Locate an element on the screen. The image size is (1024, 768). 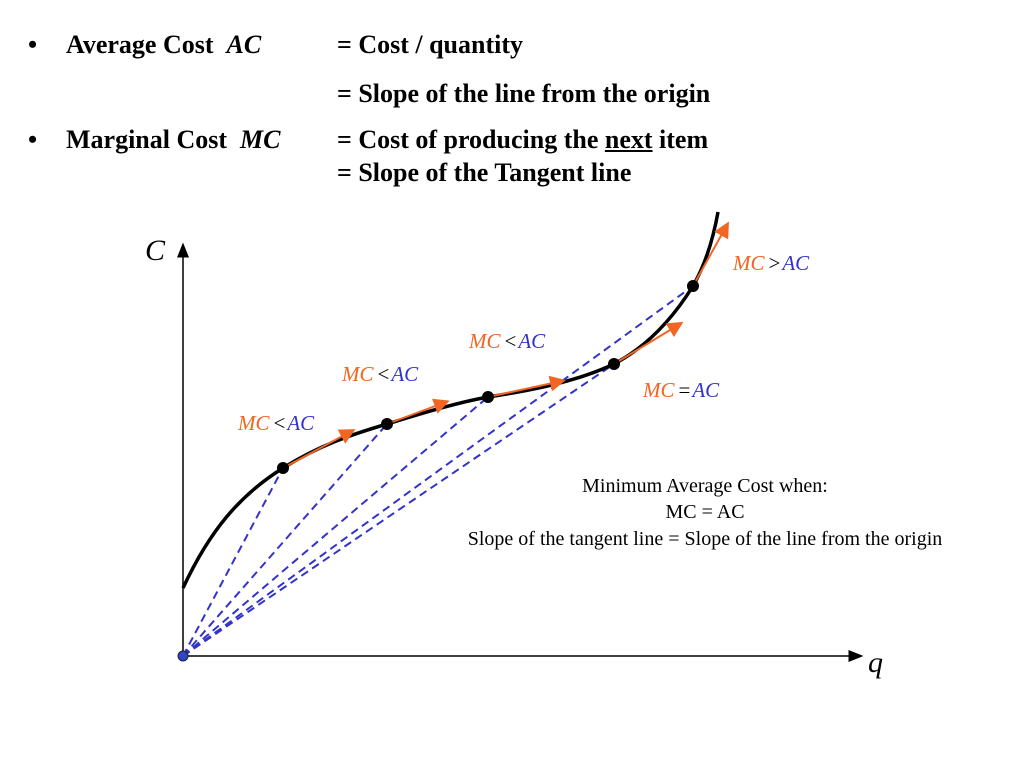
average-cost-term: Average Cost AC is located at coordinates (163, 45).